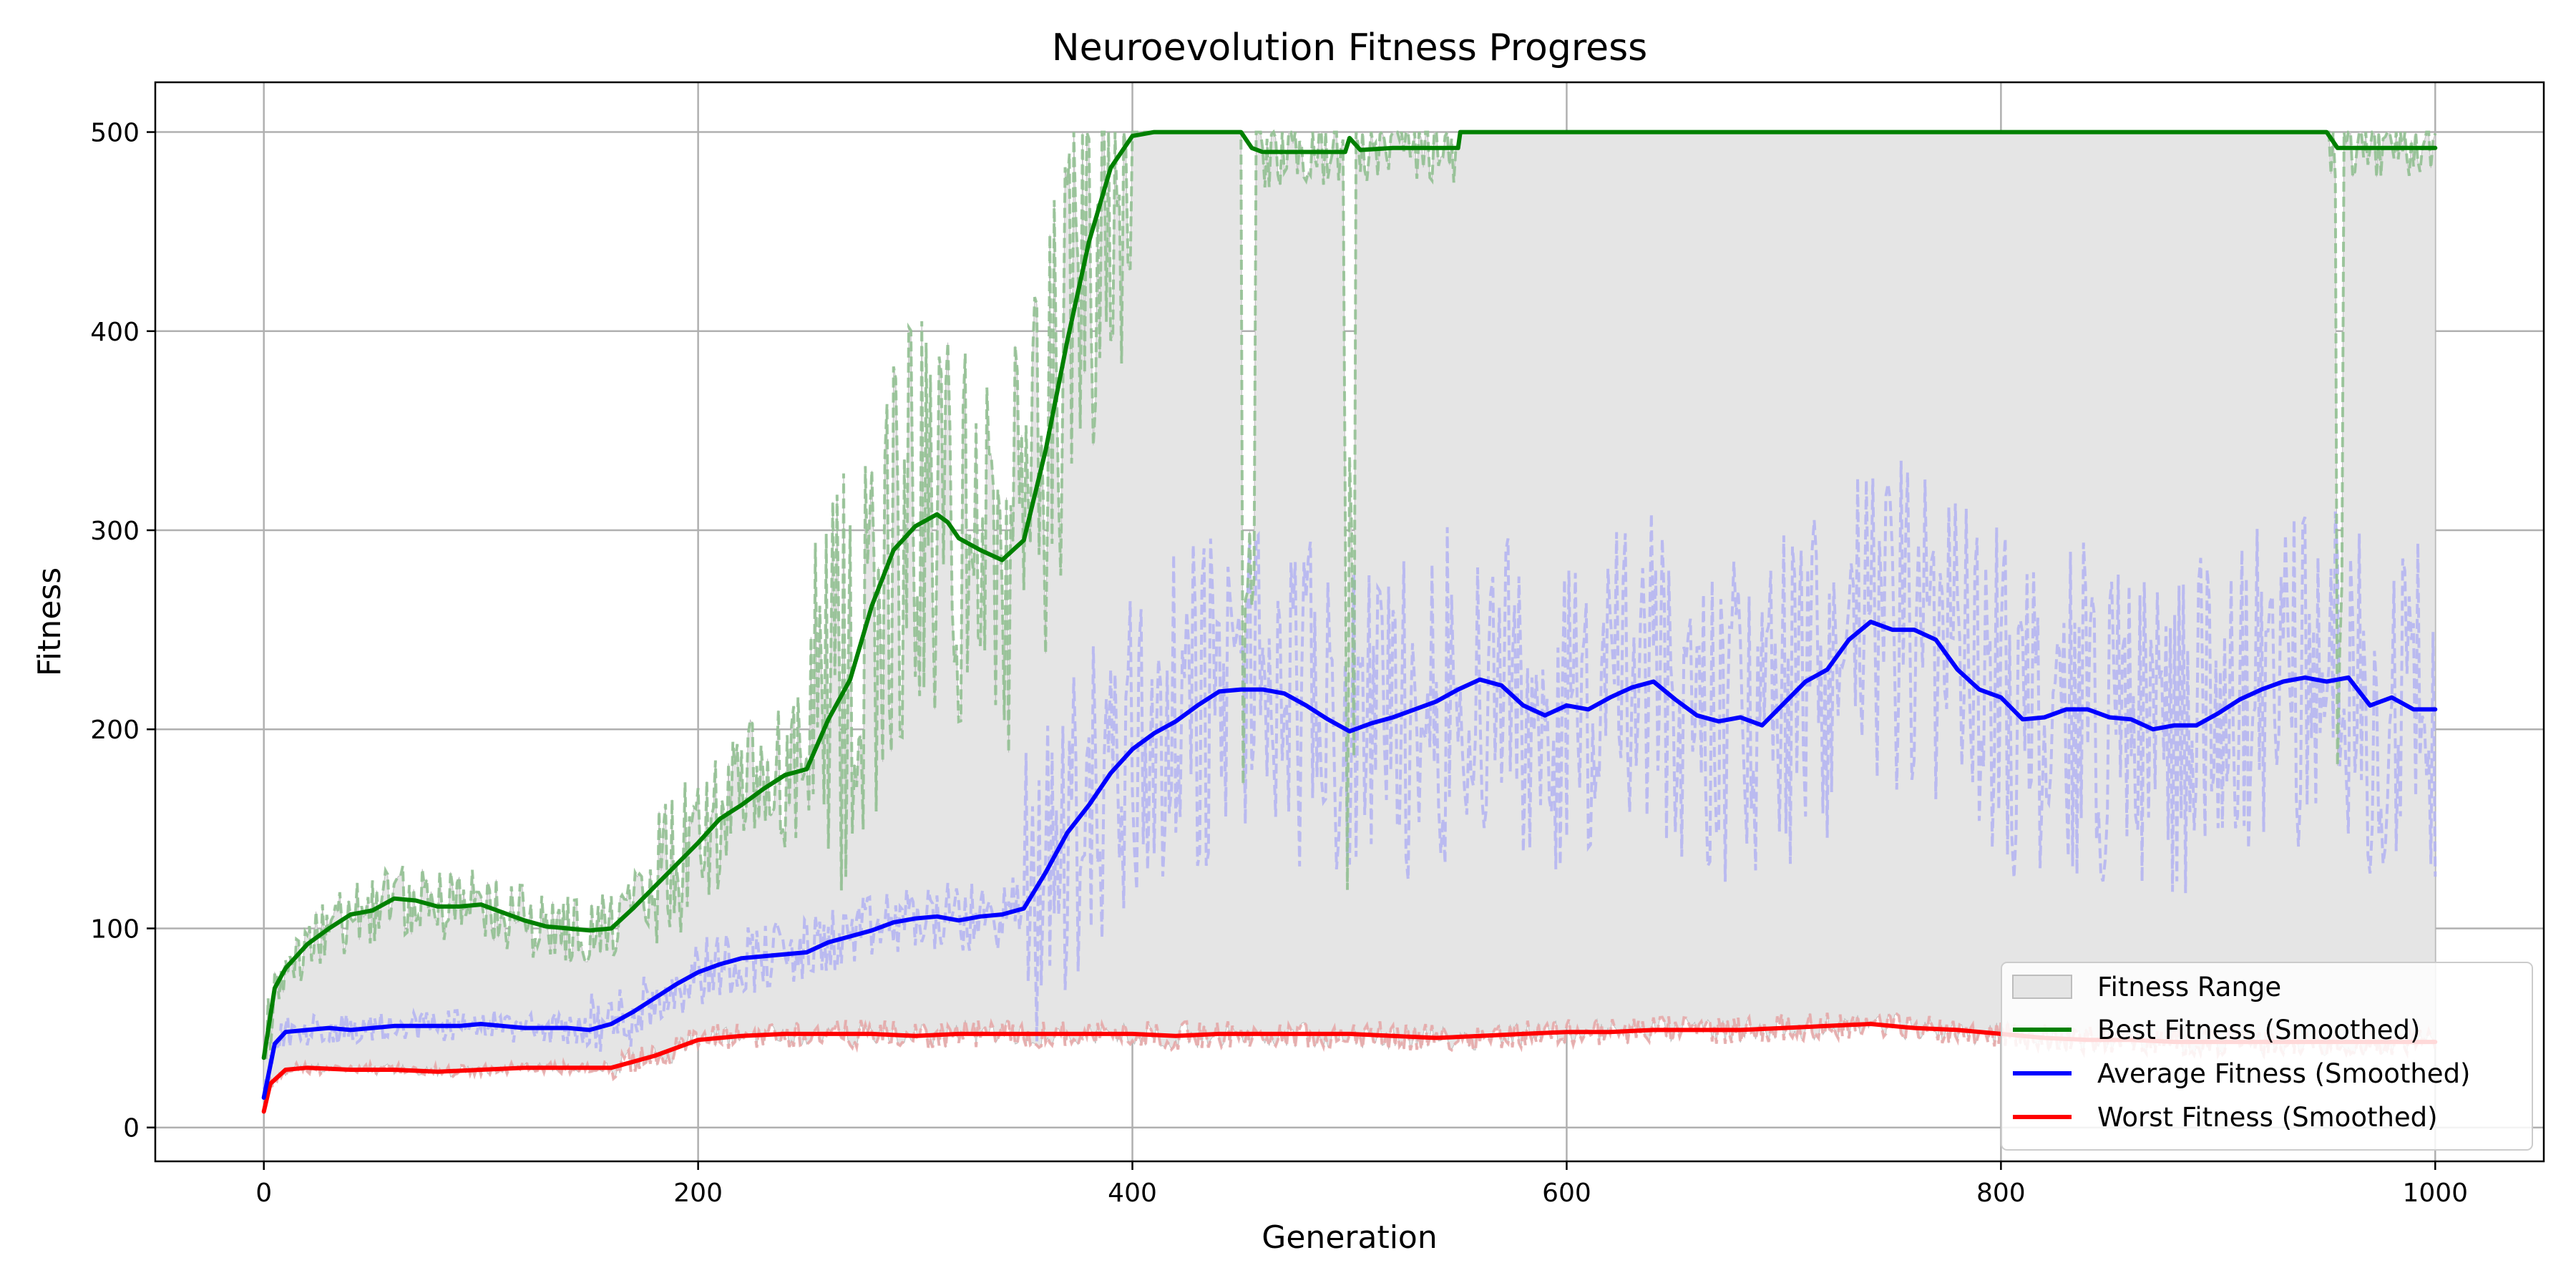  Describe the element at coordinates (131, 1128) in the screenshot. I see `y-tick-label: 0` at that location.